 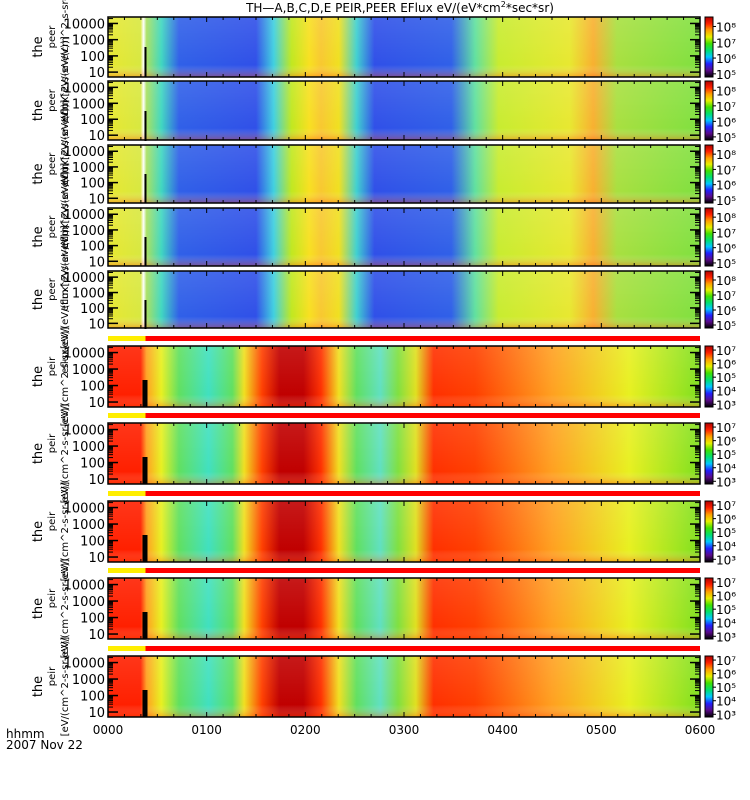 I want to click on x-footer-label: hhmm, so click(x=25, y=734).